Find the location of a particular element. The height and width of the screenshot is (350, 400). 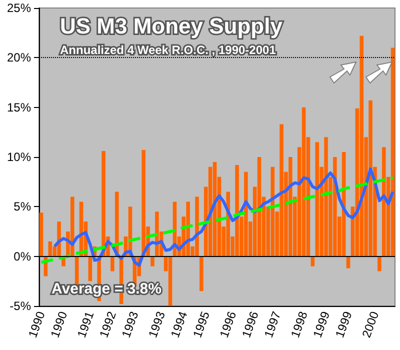

y-tick-label: 0% is located at coordinates (23, 256).